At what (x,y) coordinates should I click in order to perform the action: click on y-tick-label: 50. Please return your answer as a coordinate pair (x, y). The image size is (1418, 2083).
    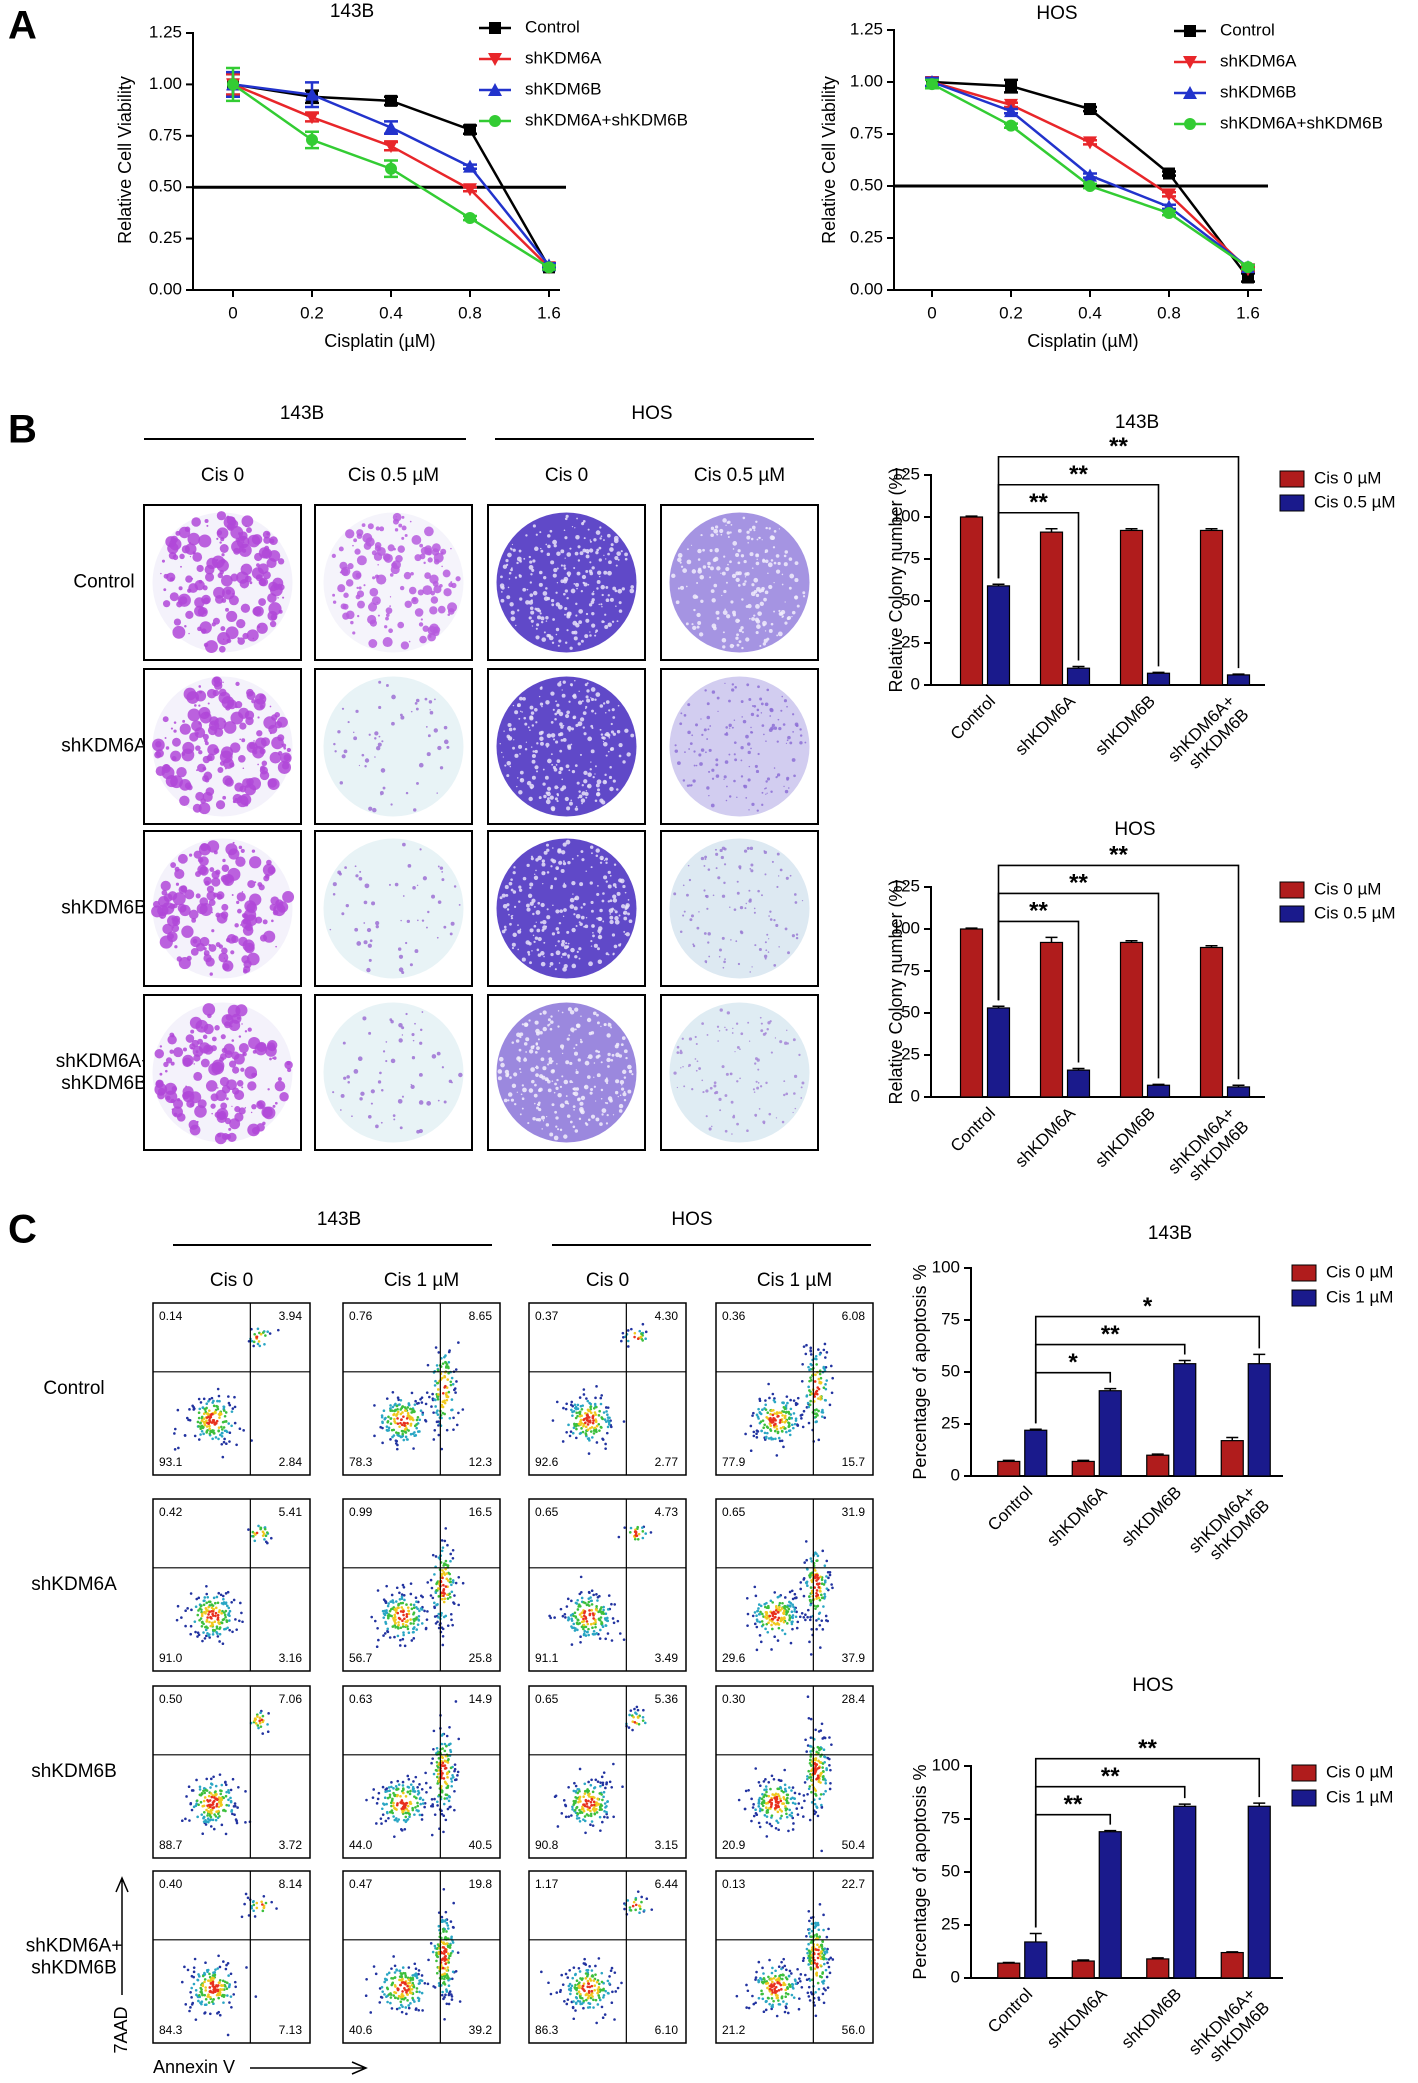
    Looking at the image, I should click on (950, 1370).